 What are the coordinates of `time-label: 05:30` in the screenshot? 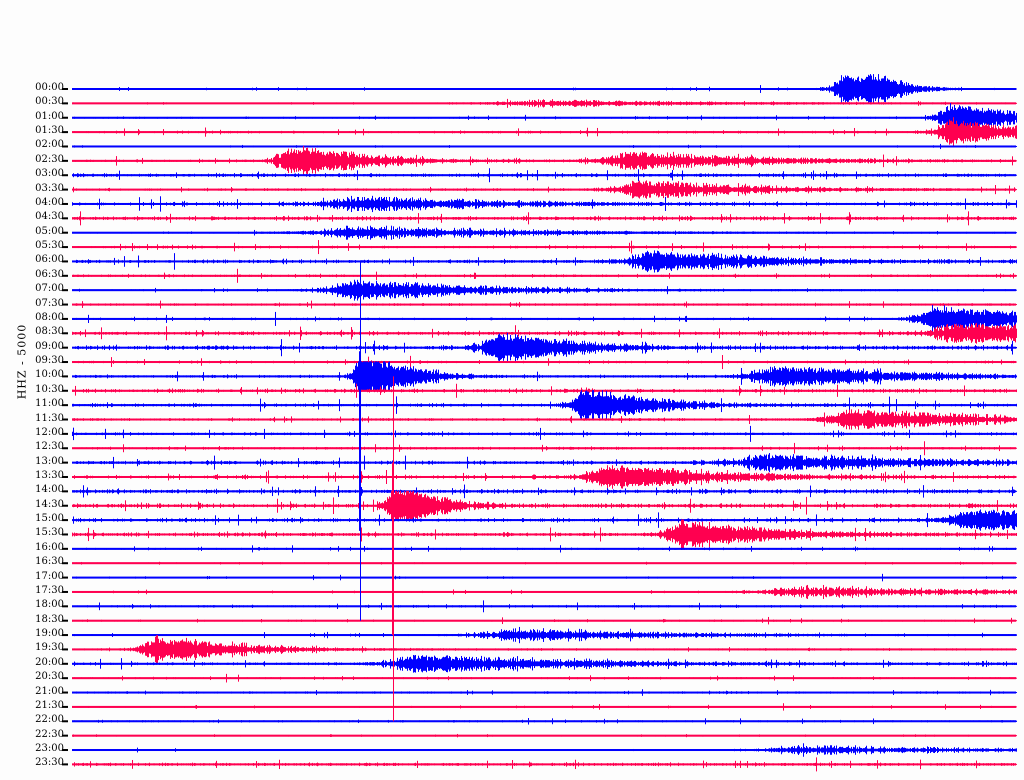 It's located at (49, 246).